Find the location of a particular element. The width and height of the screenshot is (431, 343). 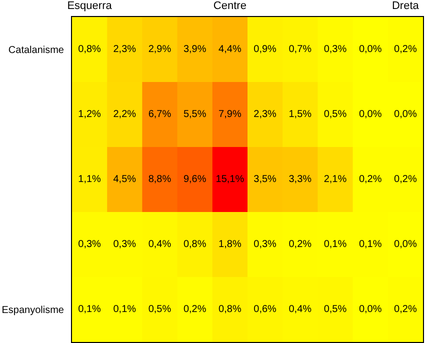

y-tick-label: Espanyolisme is located at coordinates (33, 310).